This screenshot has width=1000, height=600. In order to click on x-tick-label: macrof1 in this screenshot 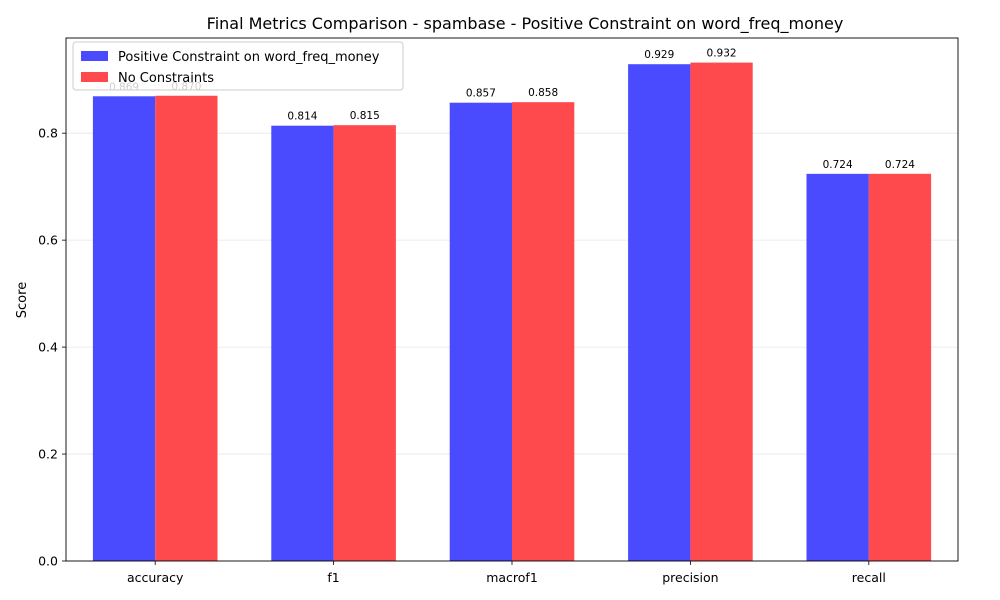, I will do `click(512, 577)`.